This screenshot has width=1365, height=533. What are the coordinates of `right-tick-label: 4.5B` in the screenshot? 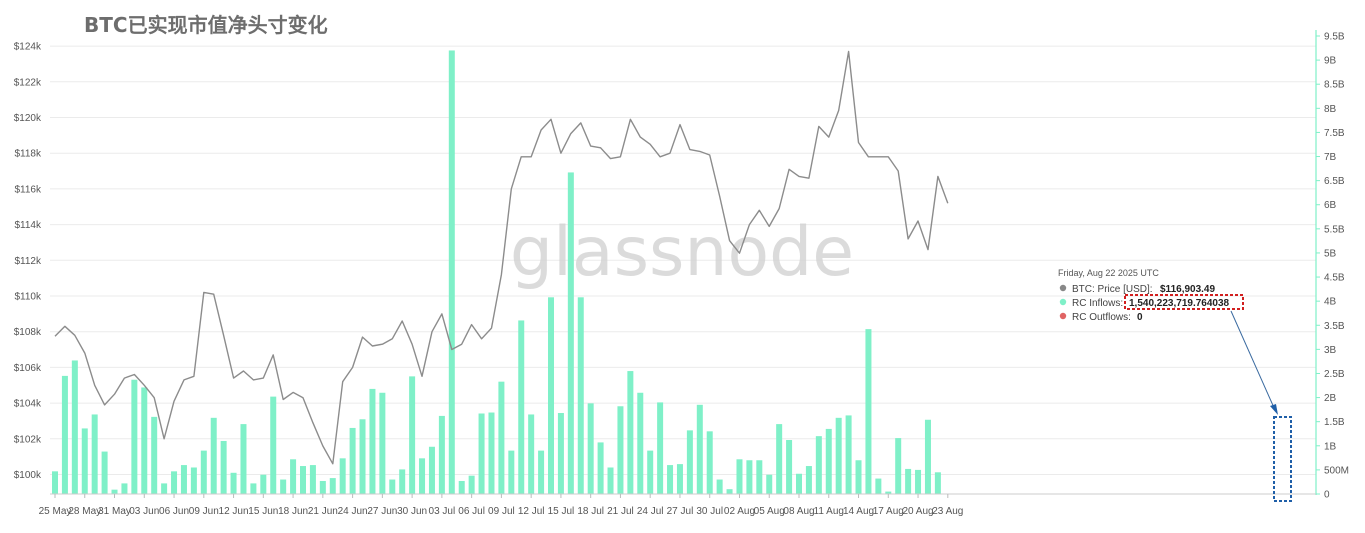 It's located at (1334, 278).